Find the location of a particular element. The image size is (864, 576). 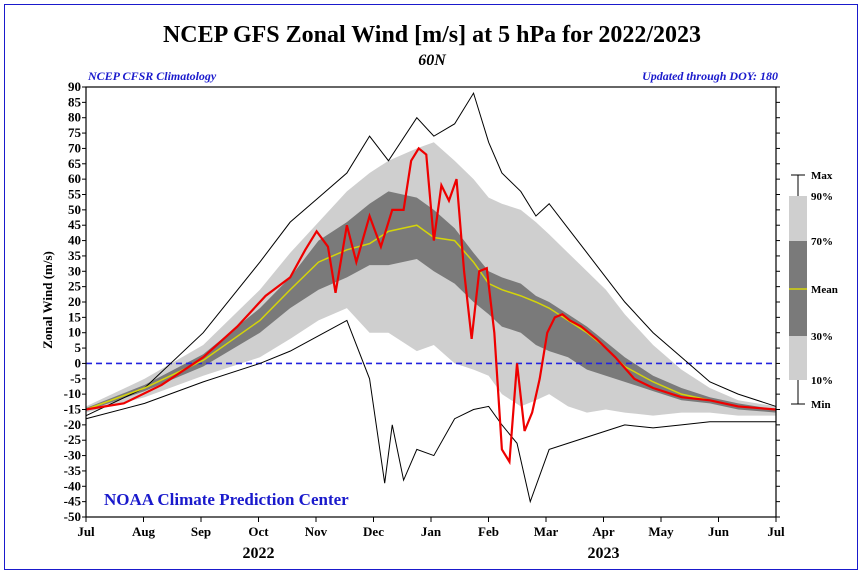

chart-subtitle: 60N is located at coordinates (432, 60).